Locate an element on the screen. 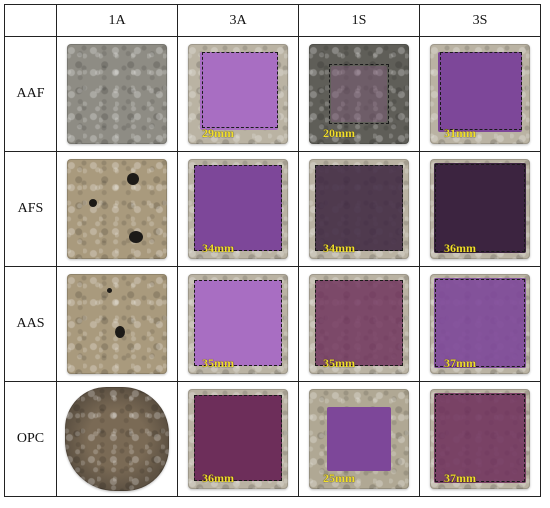 Image resolution: width=550 pixels, height=508 pixels. depth-label: 31mm is located at coordinates (460, 133).